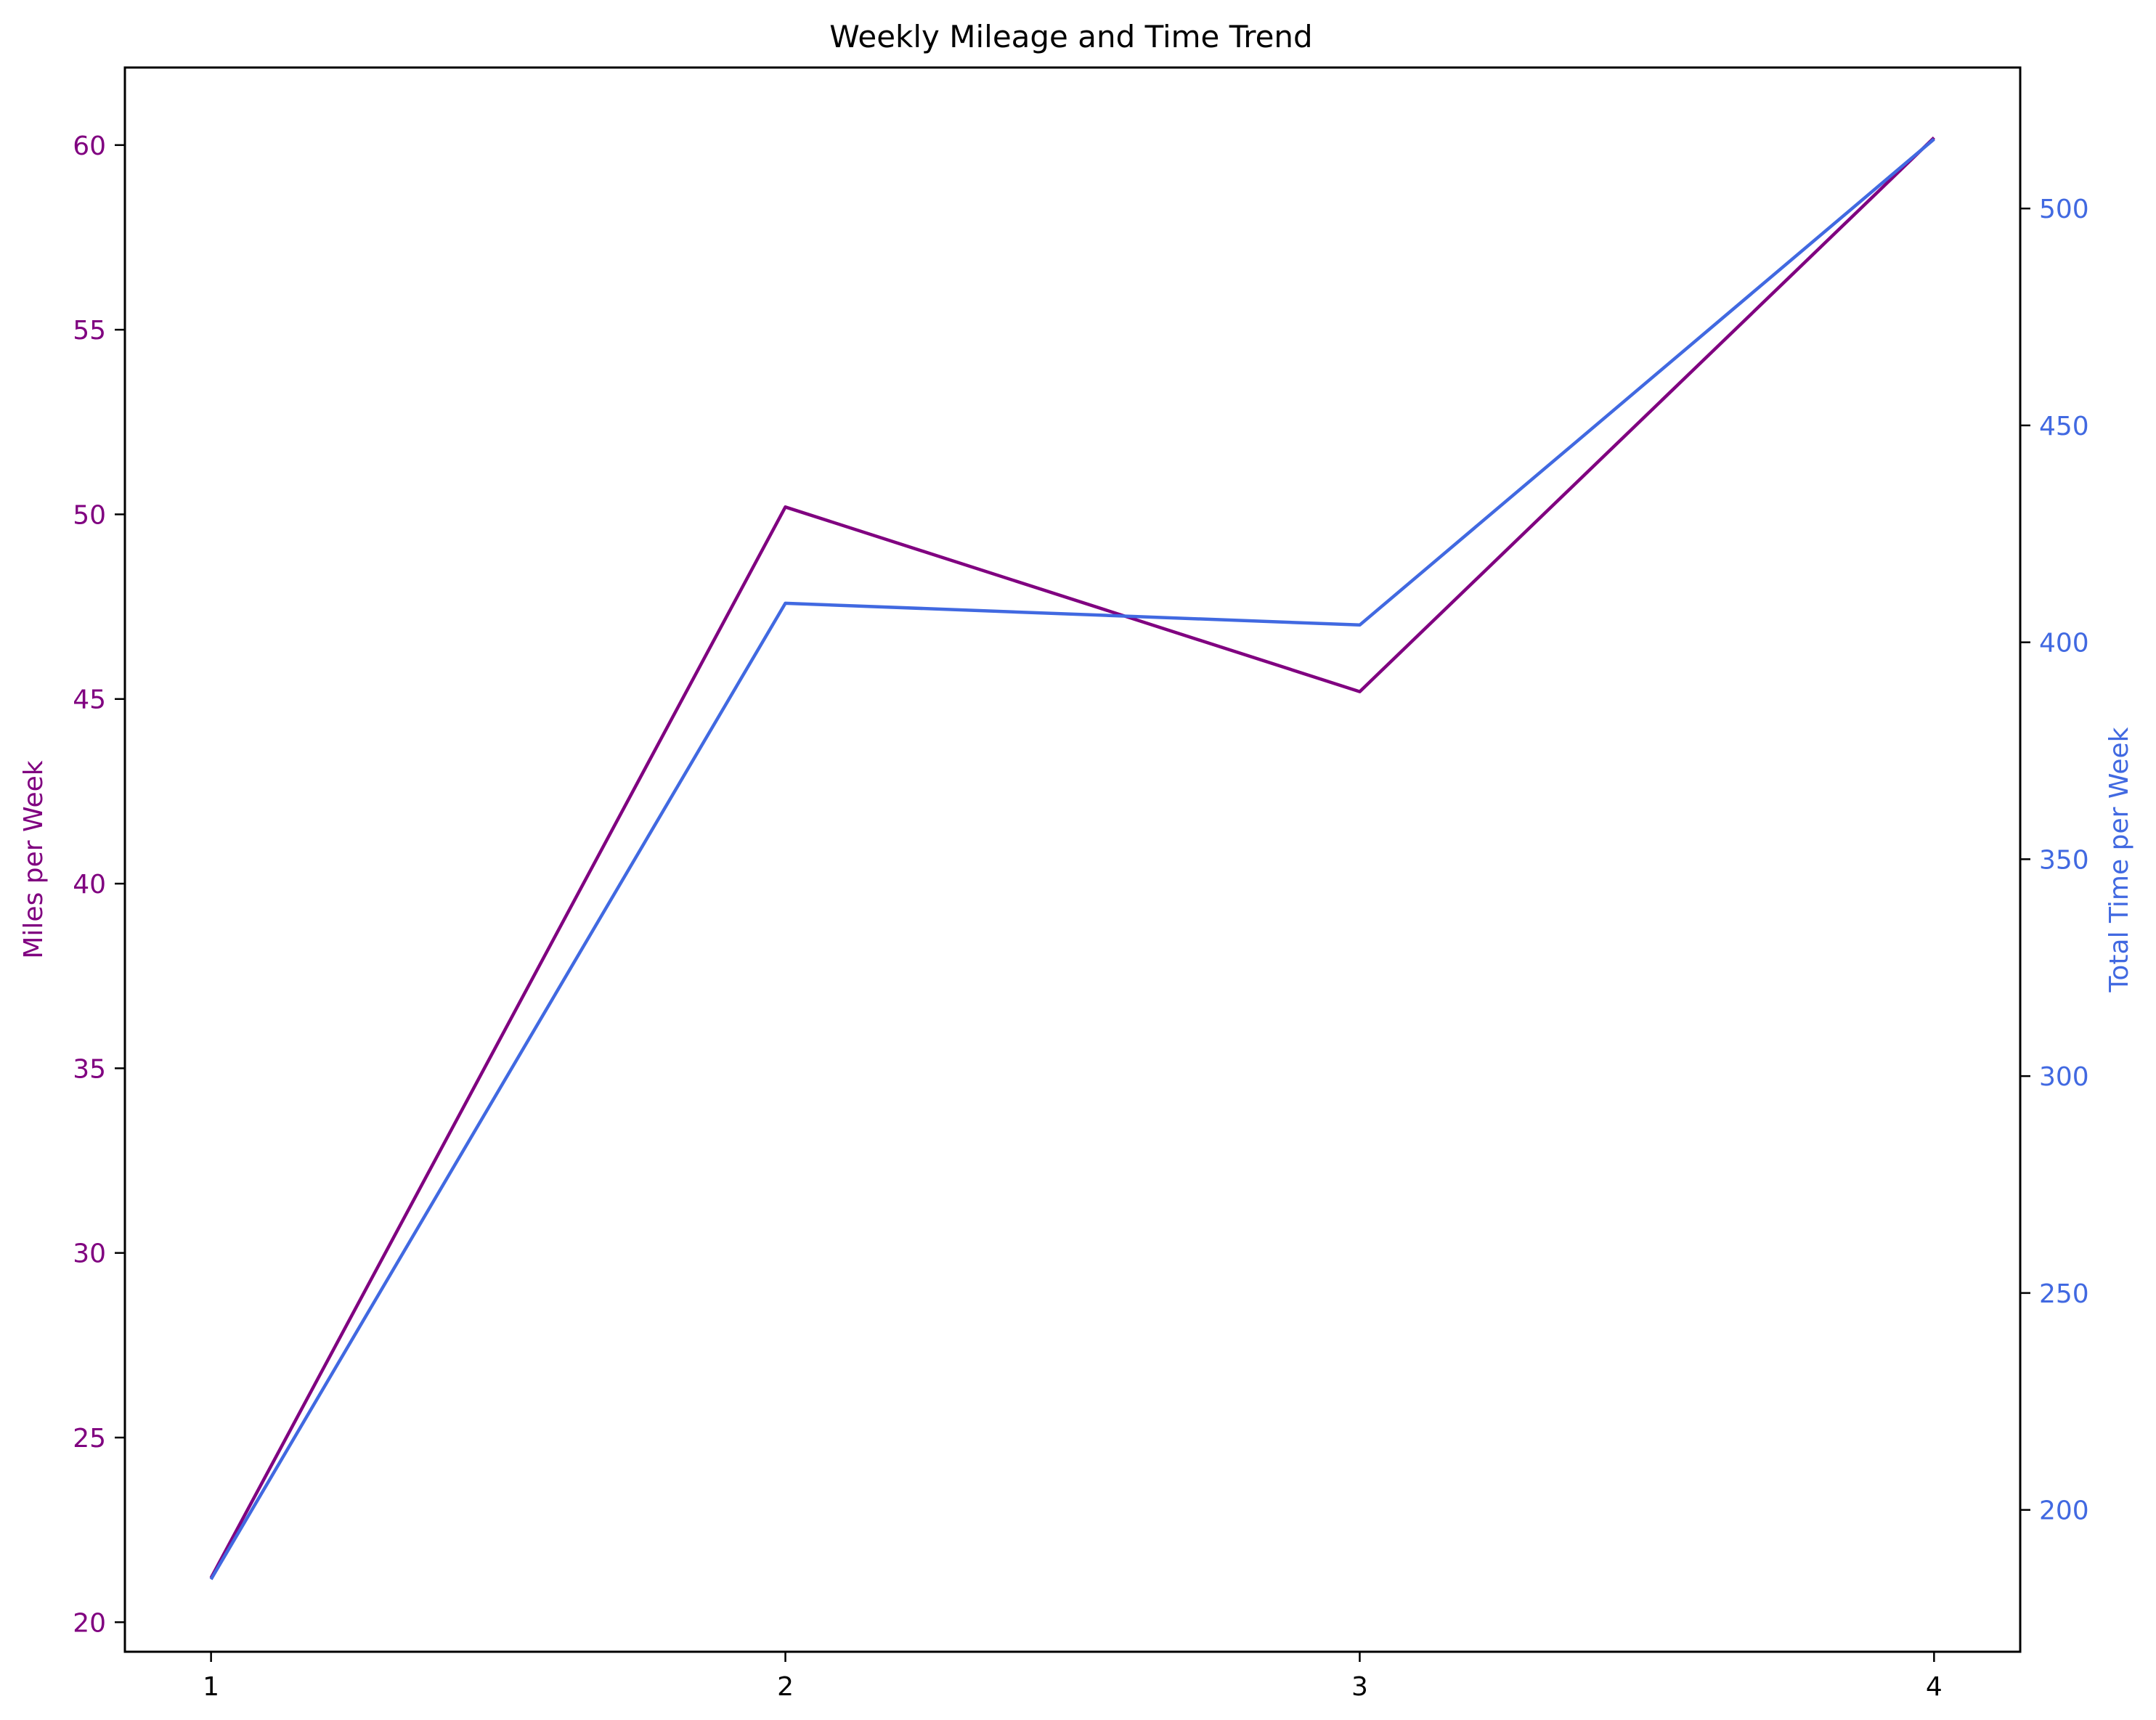  Describe the element at coordinates (89, 146) in the screenshot. I see `y-left-tick-label: 60` at that location.